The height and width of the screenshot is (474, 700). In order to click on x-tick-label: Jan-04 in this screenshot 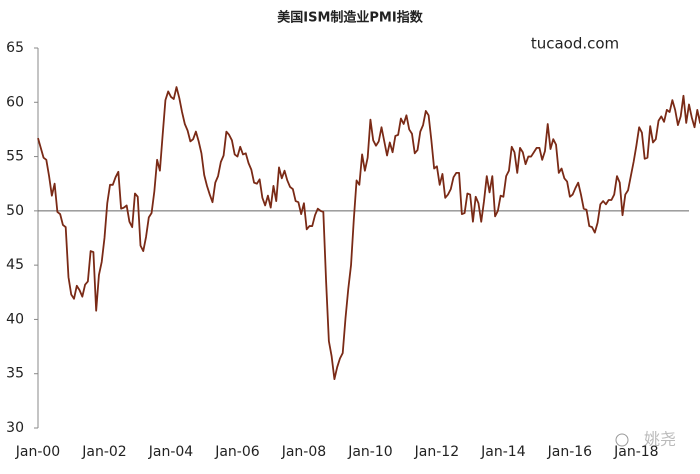, I will do `click(171, 452)`.